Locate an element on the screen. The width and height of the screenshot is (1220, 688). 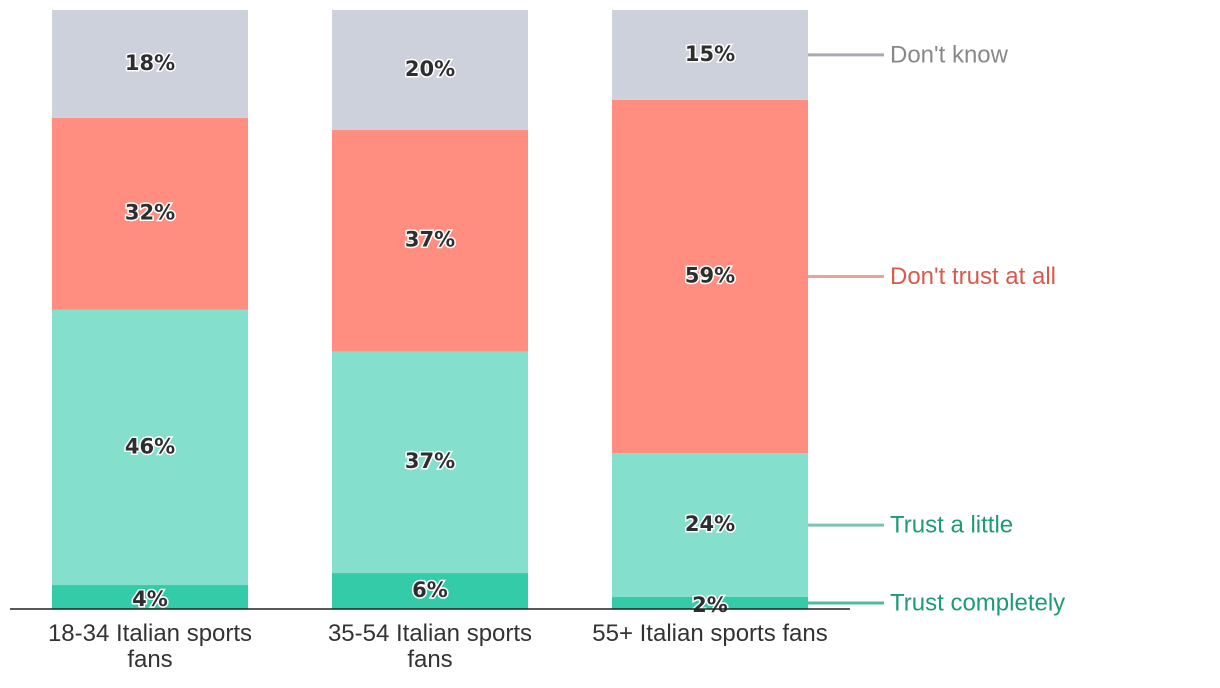
data-label-trust-a-little-1: 46% is located at coordinates (150, 446).